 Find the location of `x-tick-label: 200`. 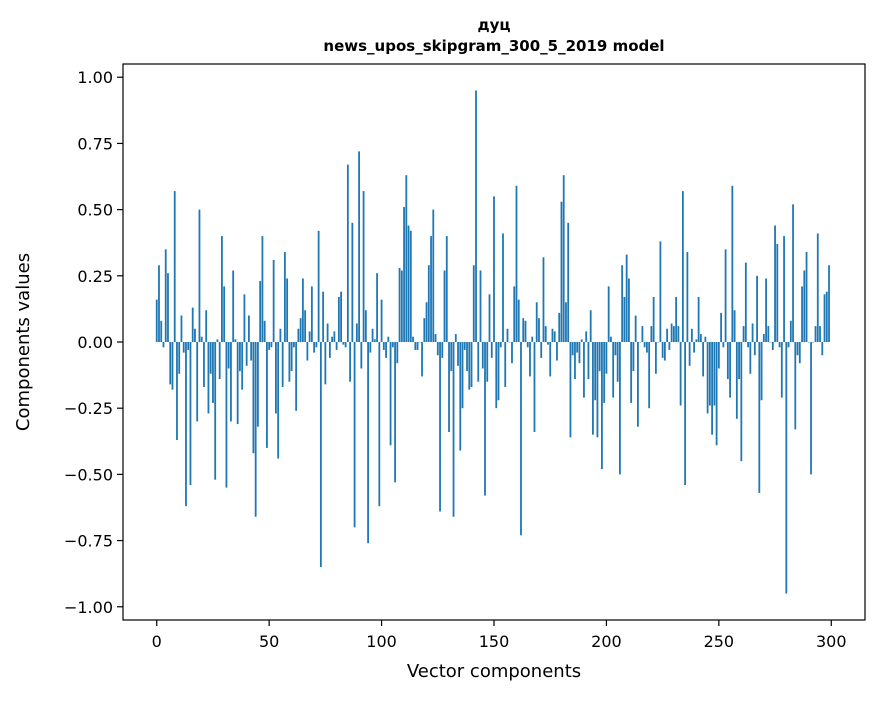

x-tick-label: 200 is located at coordinates (606, 641).